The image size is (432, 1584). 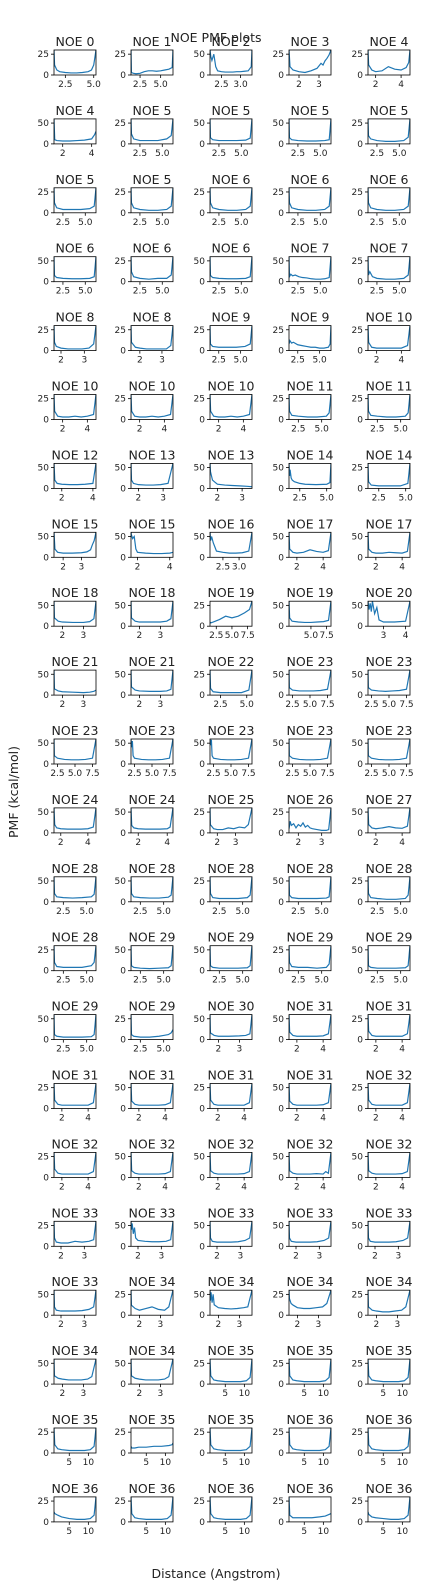 What do you see at coordinates (310, 799) in the screenshot?
I see `subplot-title: NOE 26` at bounding box center [310, 799].